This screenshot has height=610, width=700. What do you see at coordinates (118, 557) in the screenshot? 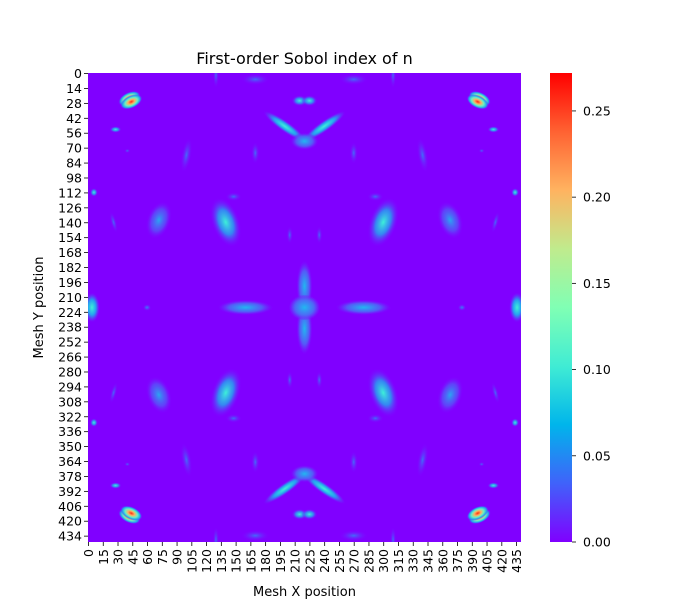
I see `x-tick-label: 30` at bounding box center [118, 557].